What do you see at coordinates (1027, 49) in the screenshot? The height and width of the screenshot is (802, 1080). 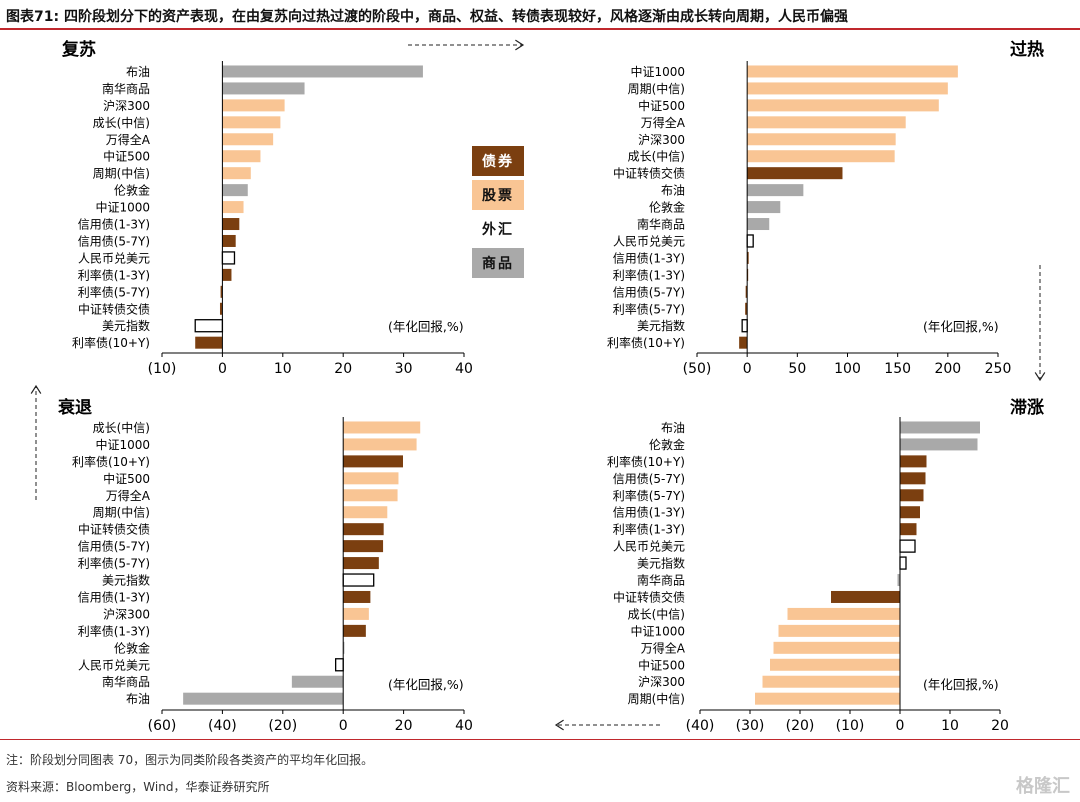 I see `panel-title: 过热` at bounding box center [1027, 49].